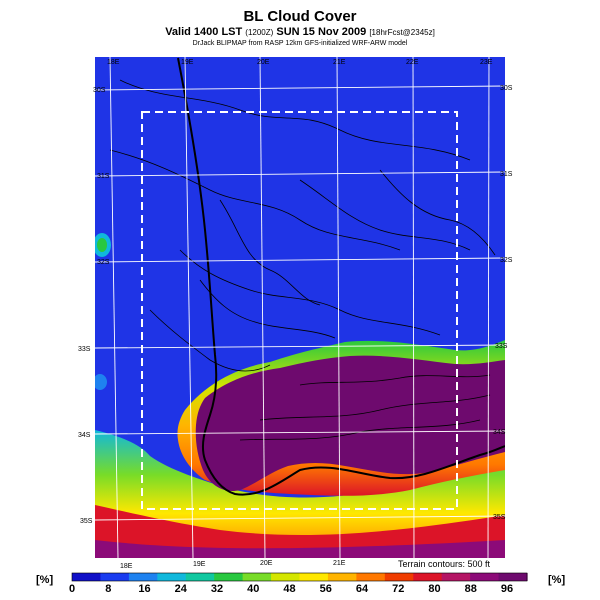 The height and width of the screenshot is (600, 600). Describe the element at coordinates (298, 583) in the screenshot. I see `colorbar: 0 8 16 24 32 40 48 56 64 72 80 88 96` at that location.